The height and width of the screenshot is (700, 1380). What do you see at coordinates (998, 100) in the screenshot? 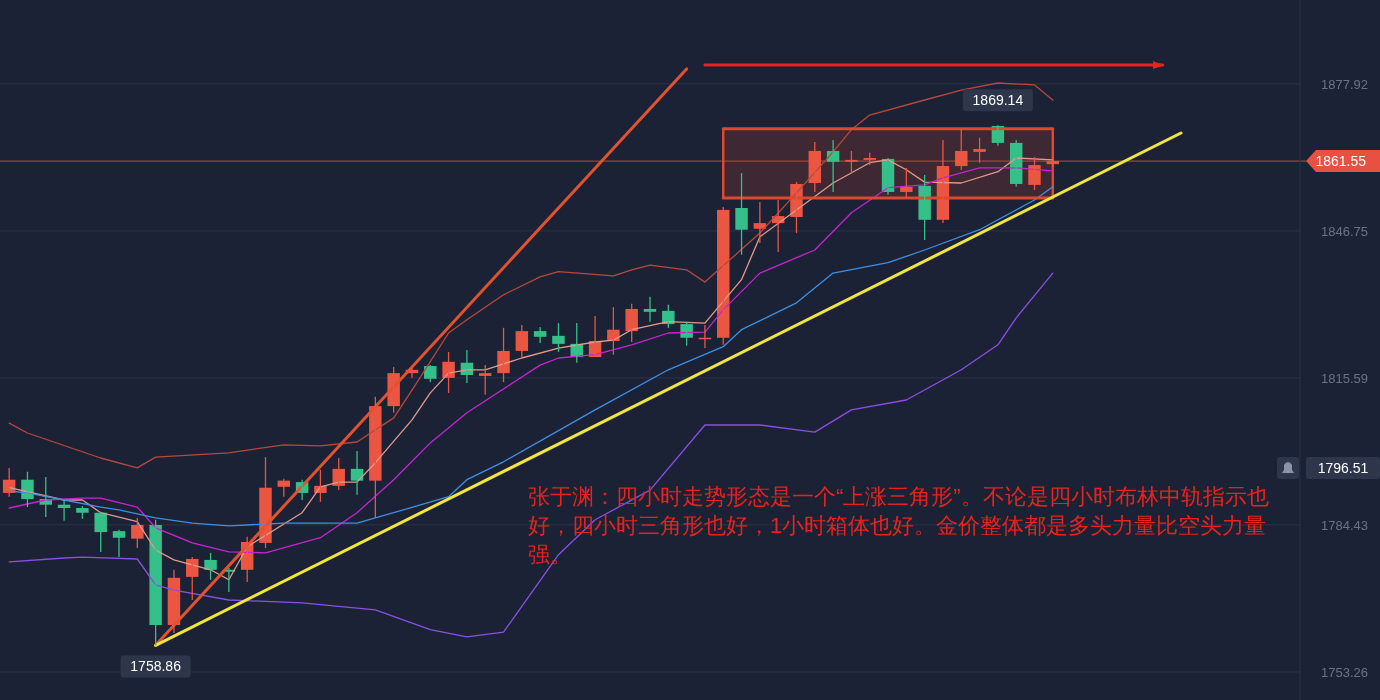
I see `annotation: 1869.14` at bounding box center [998, 100].